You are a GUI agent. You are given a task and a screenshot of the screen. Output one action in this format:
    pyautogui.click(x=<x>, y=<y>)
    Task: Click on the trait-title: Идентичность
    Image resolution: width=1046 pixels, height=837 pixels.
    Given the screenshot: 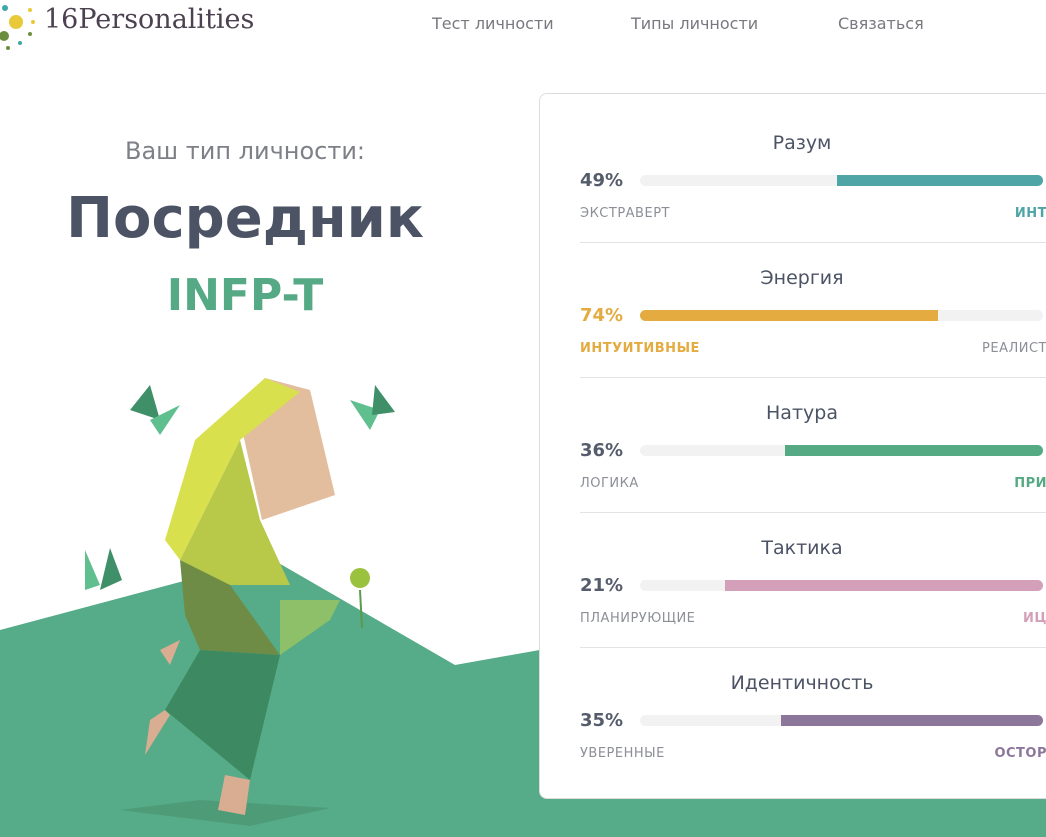 What is the action you would take?
    pyautogui.click(x=802, y=683)
    